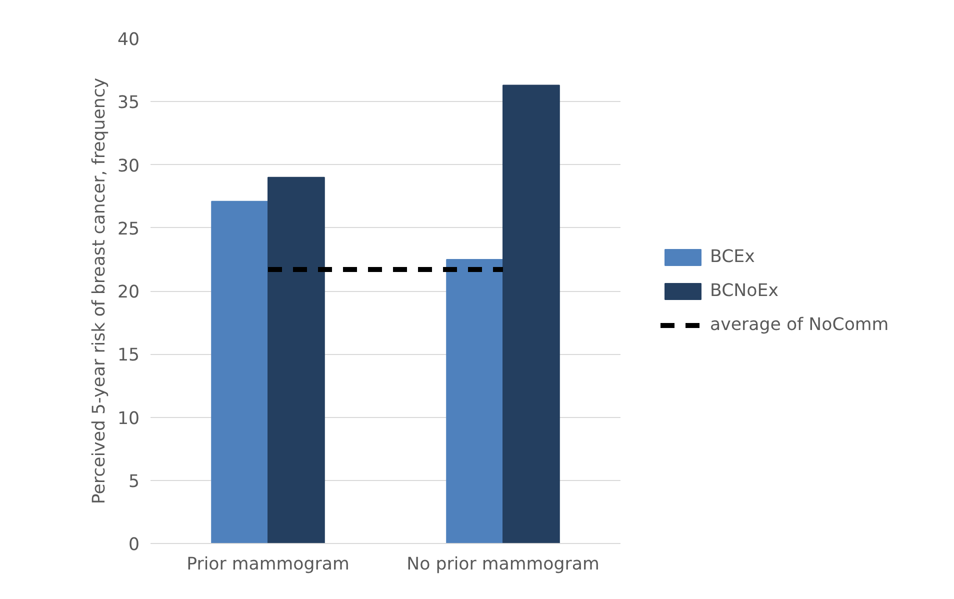 The height and width of the screenshot is (599, 954). What do you see at coordinates (134, 545) in the screenshot?
I see `y-tick-label: 0` at bounding box center [134, 545].